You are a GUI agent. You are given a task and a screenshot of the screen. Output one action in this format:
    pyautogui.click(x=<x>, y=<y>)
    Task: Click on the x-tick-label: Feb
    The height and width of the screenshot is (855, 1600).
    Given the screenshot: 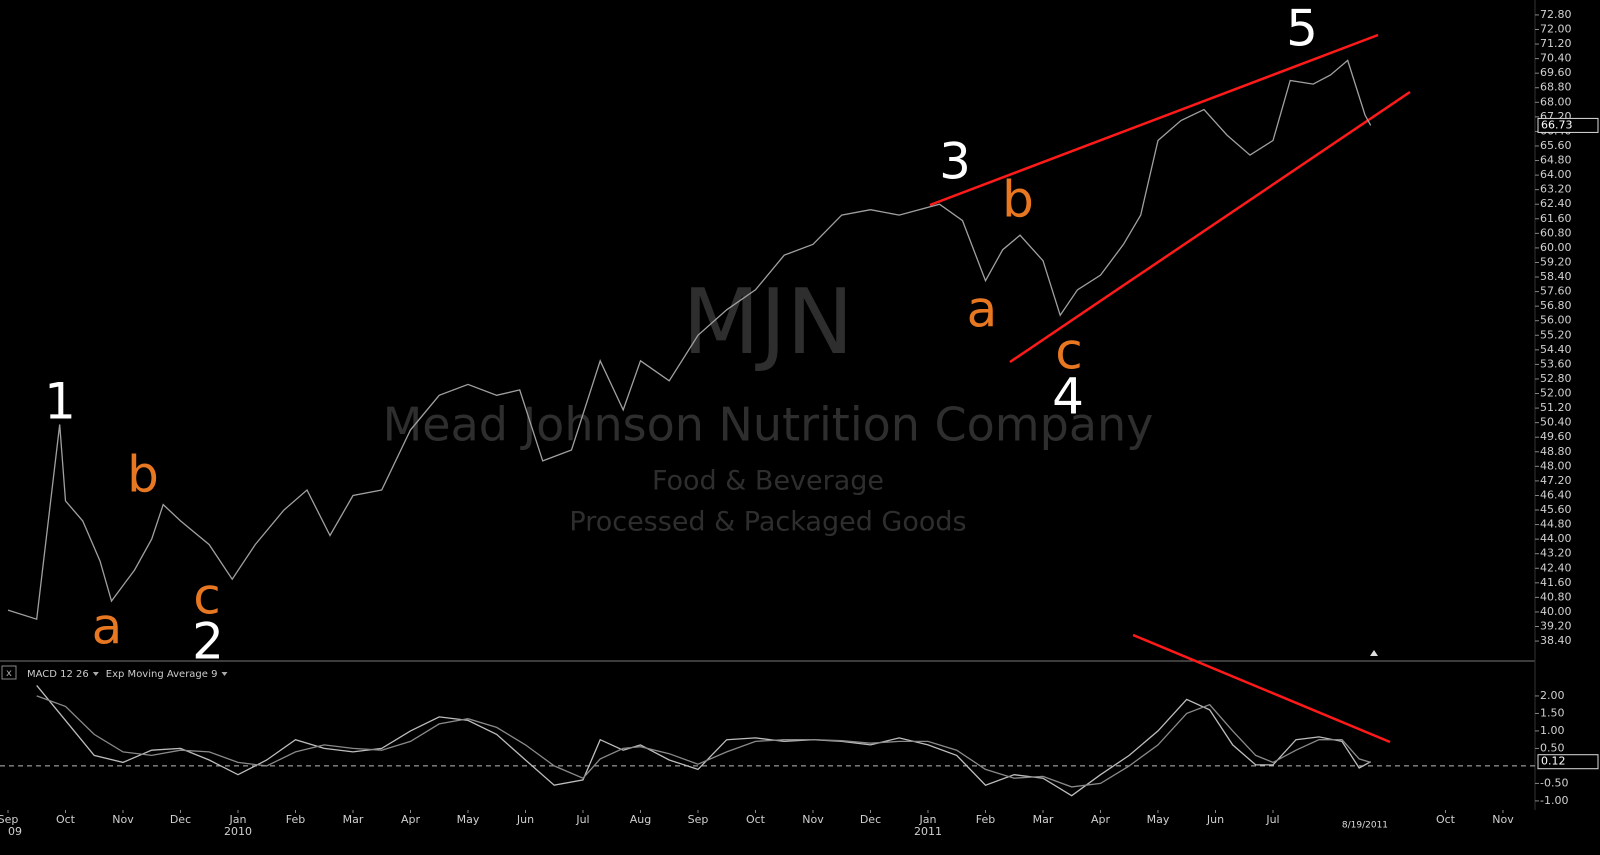 What is the action you would take?
    pyautogui.click(x=295, y=819)
    